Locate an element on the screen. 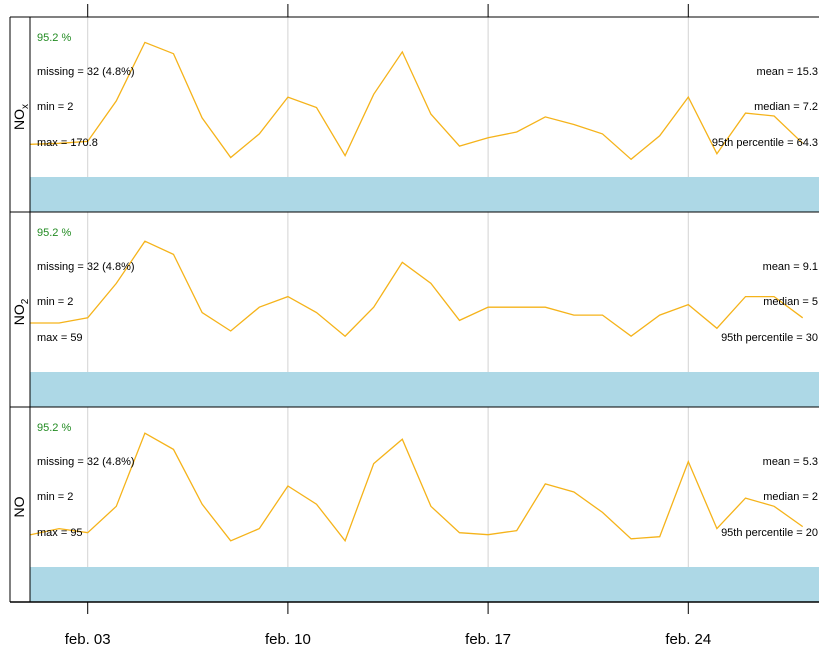 The image size is (819, 650). stat-right: mean = 9.1 is located at coordinates (790, 267).